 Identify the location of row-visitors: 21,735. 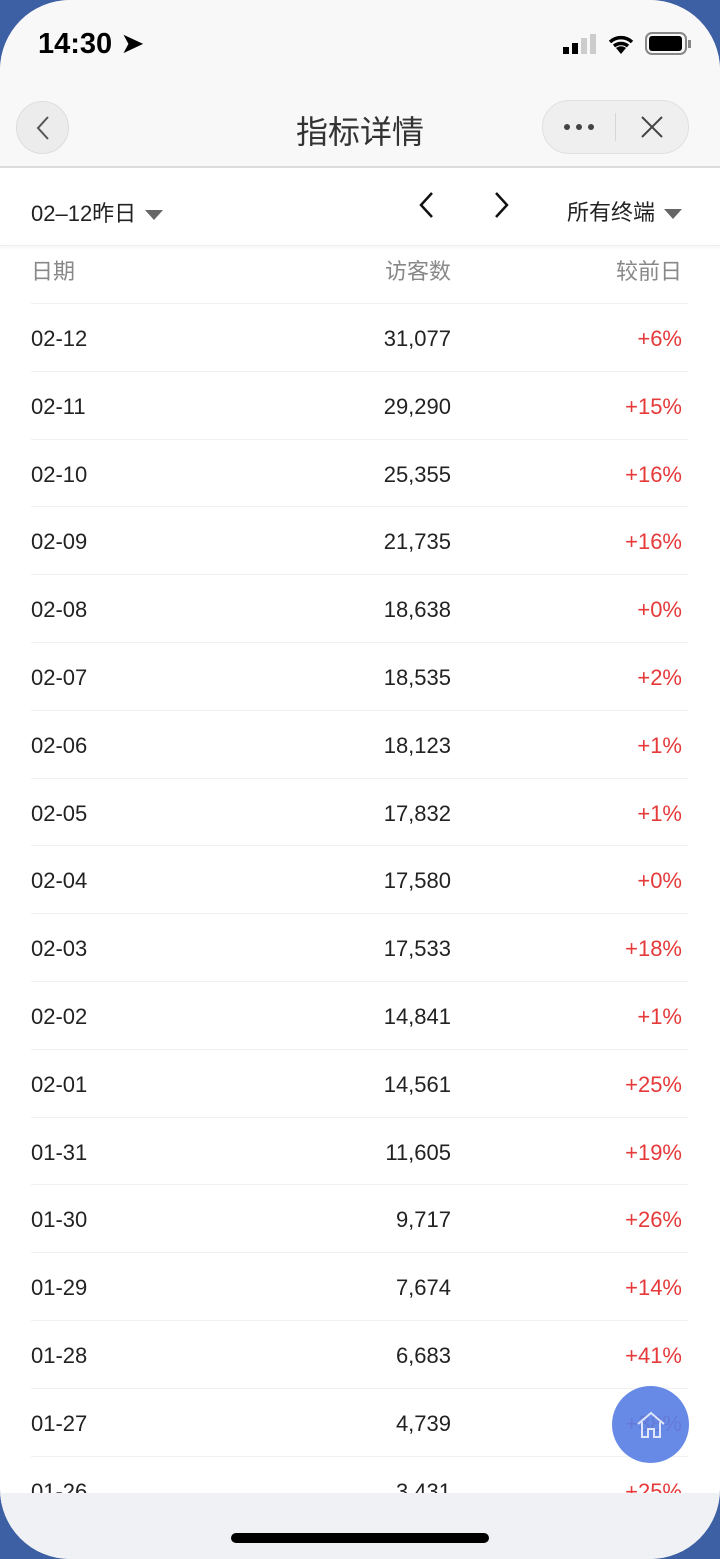
(417, 542).